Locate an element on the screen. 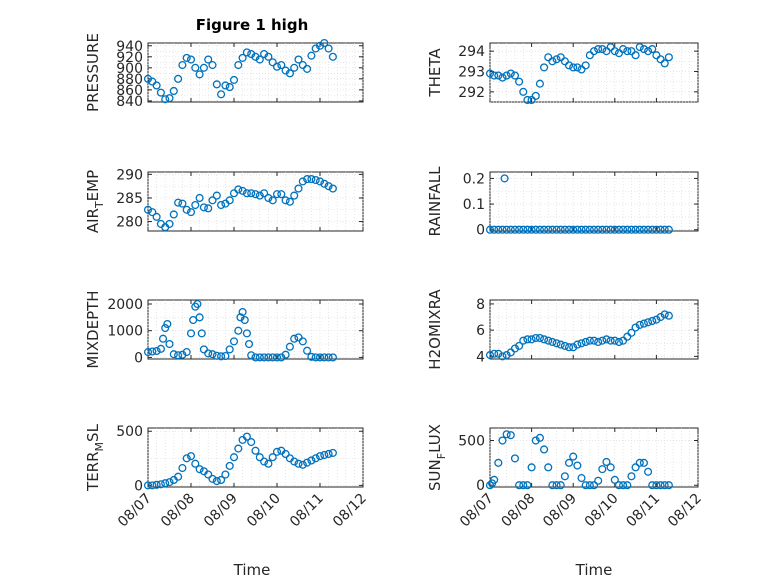 The image size is (778, 583). y-tick-label: 920 is located at coordinates (129, 58).